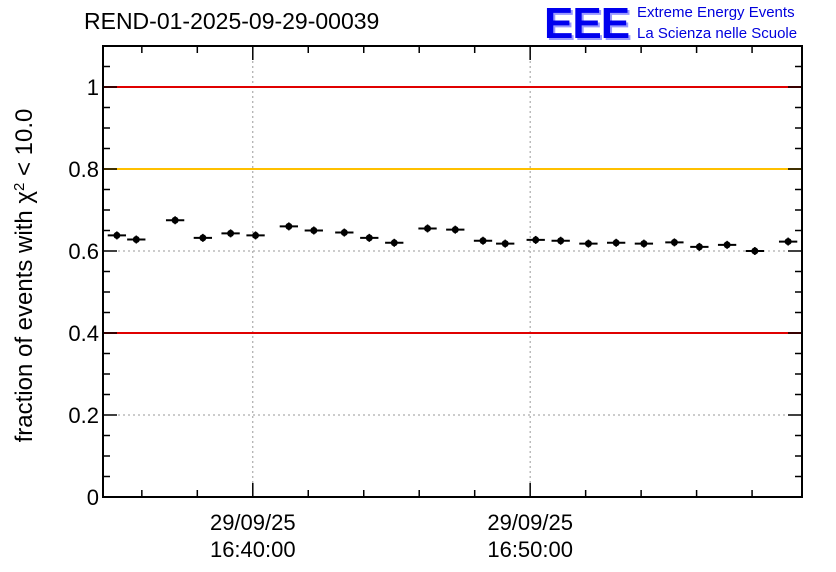 This screenshot has height=572, width=836. Describe the element at coordinates (530, 549) in the screenshot. I see `x-tick-time-label: 16:50:00` at that location.